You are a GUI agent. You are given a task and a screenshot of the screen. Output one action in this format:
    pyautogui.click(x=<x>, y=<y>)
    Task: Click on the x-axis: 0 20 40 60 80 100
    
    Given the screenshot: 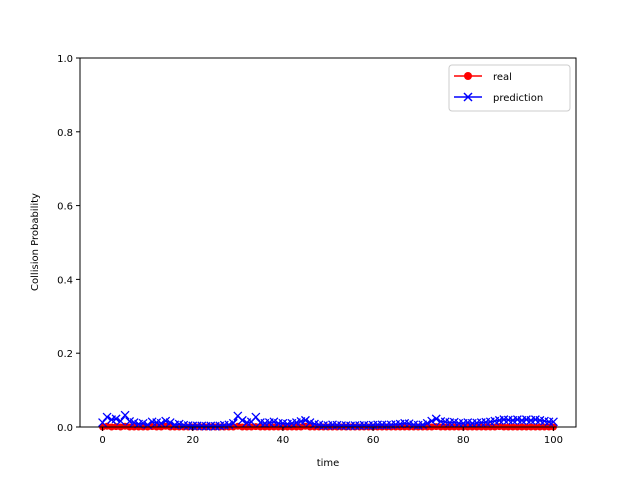 What is the action you would take?
    pyautogui.click(x=331, y=436)
    